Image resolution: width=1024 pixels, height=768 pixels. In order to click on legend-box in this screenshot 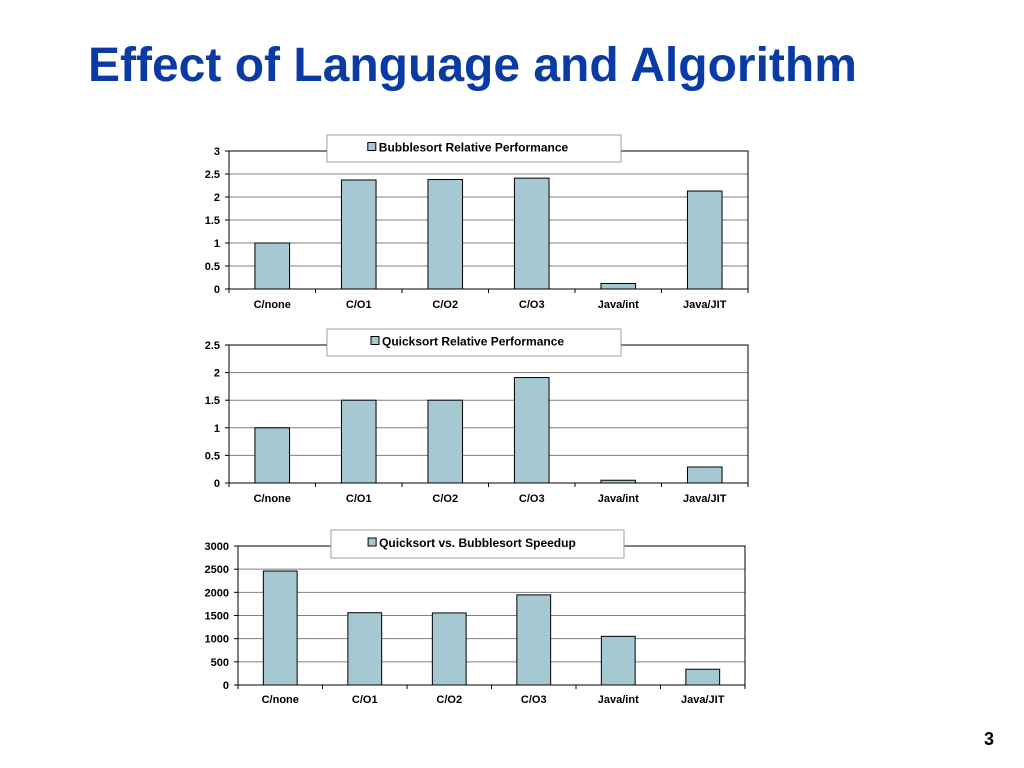, I will do `click(477, 544)`.